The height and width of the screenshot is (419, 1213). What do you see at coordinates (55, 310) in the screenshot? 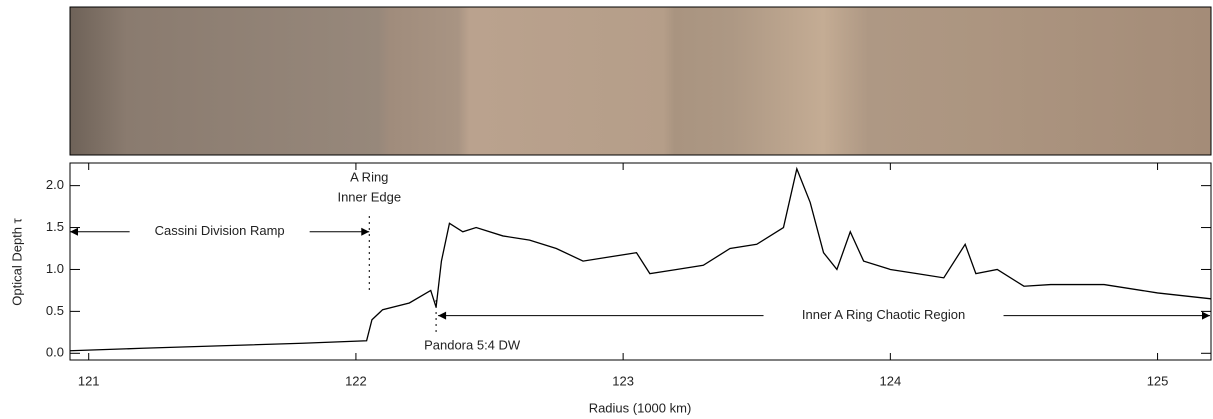
I see `y-tick-label: 0.5` at bounding box center [55, 310].